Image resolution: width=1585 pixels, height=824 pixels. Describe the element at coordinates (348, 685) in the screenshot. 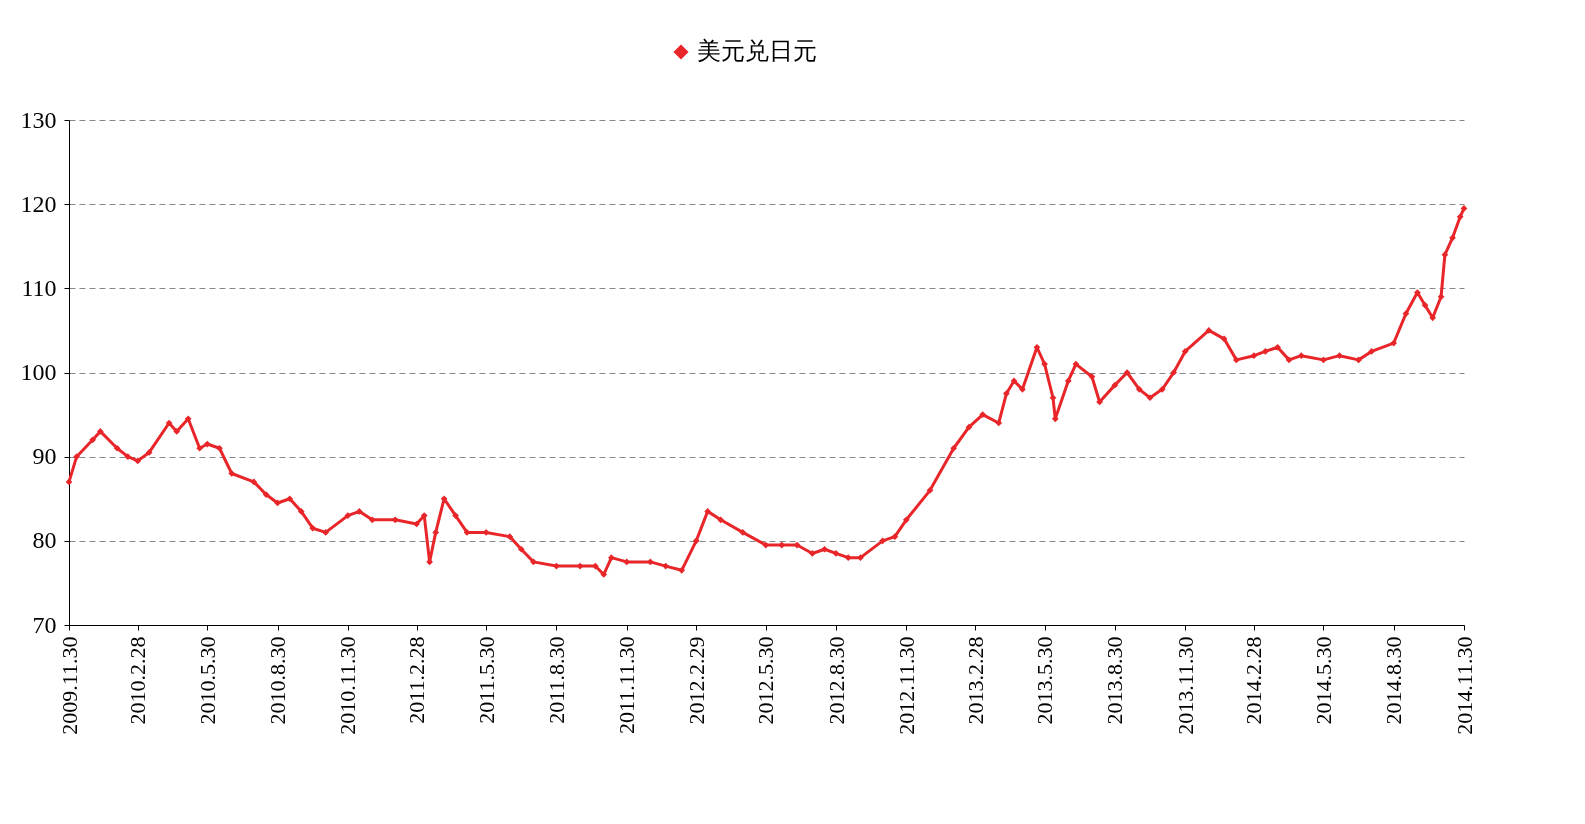

I see `x-tick-label: 2010.11.30` at that location.